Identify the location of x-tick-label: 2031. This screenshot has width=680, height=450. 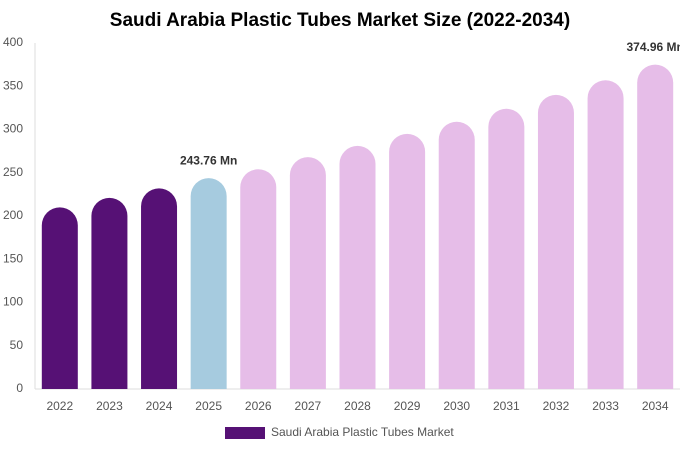
(506, 406).